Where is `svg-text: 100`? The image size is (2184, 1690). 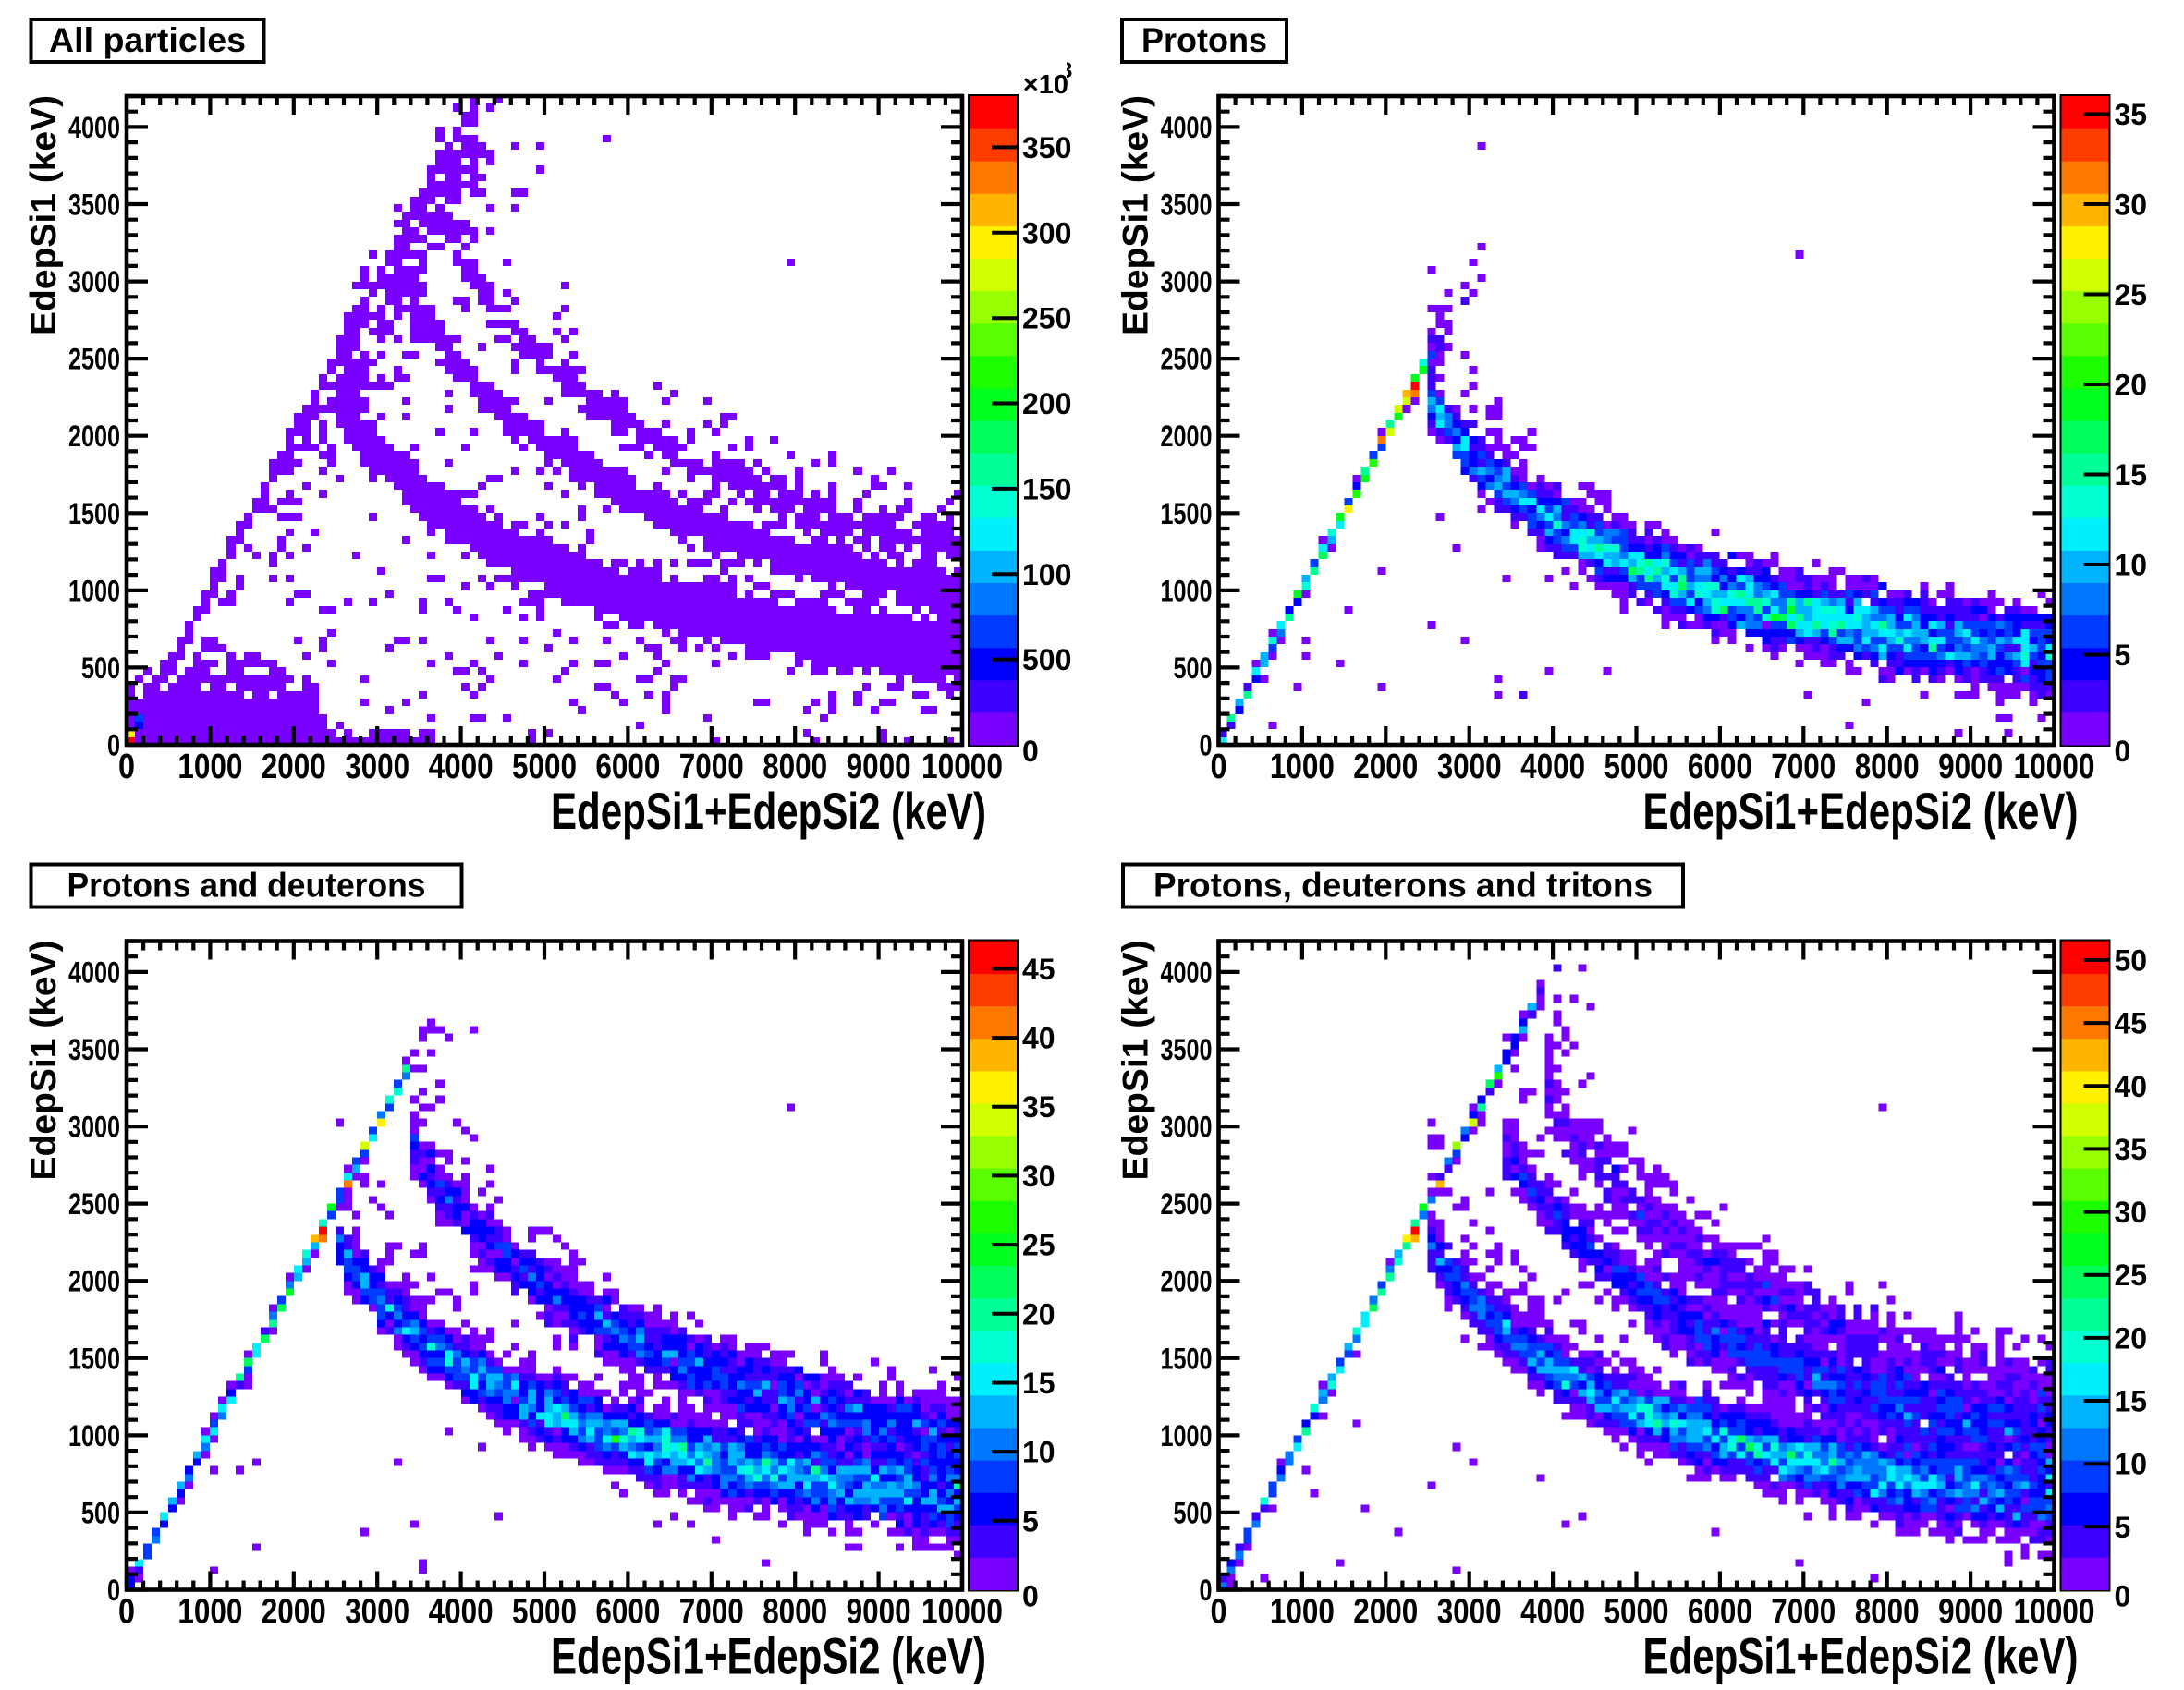 svg-text: 100 is located at coordinates (1046, 575).